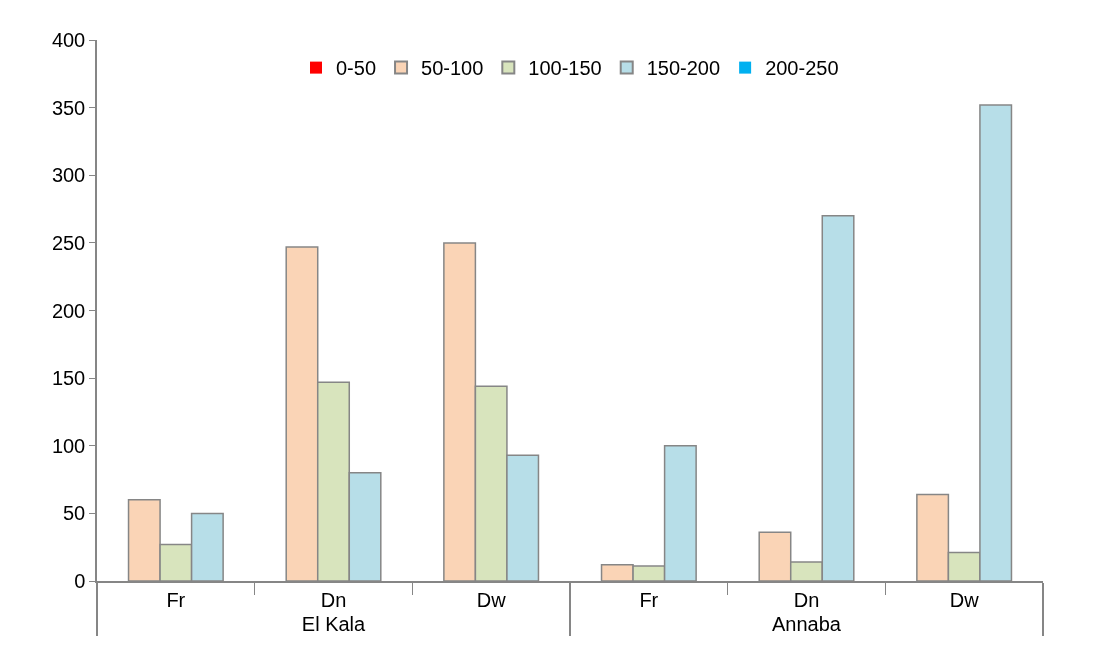 The height and width of the screenshot is (646, 1097). Describe the element at coordinates (68, 378) in the screenshot. I see `y-tick-label: 150` at that location.